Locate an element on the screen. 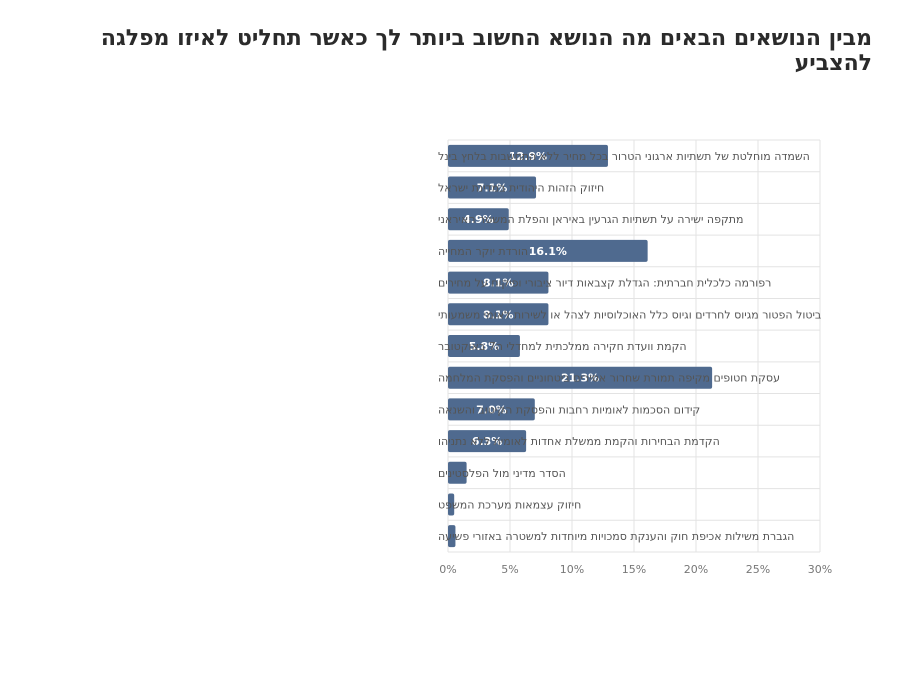  data-label: 7.1% is located at coordinates (492, 188).